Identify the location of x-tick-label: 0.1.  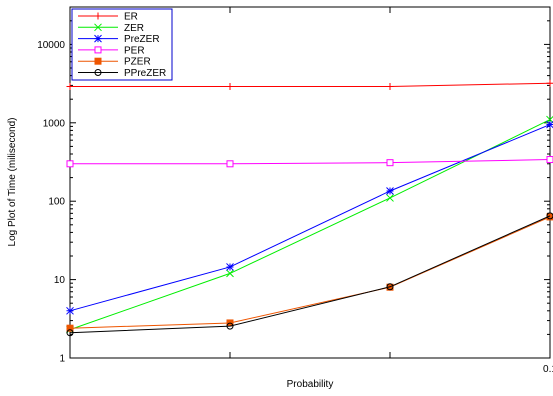
(548, 369).